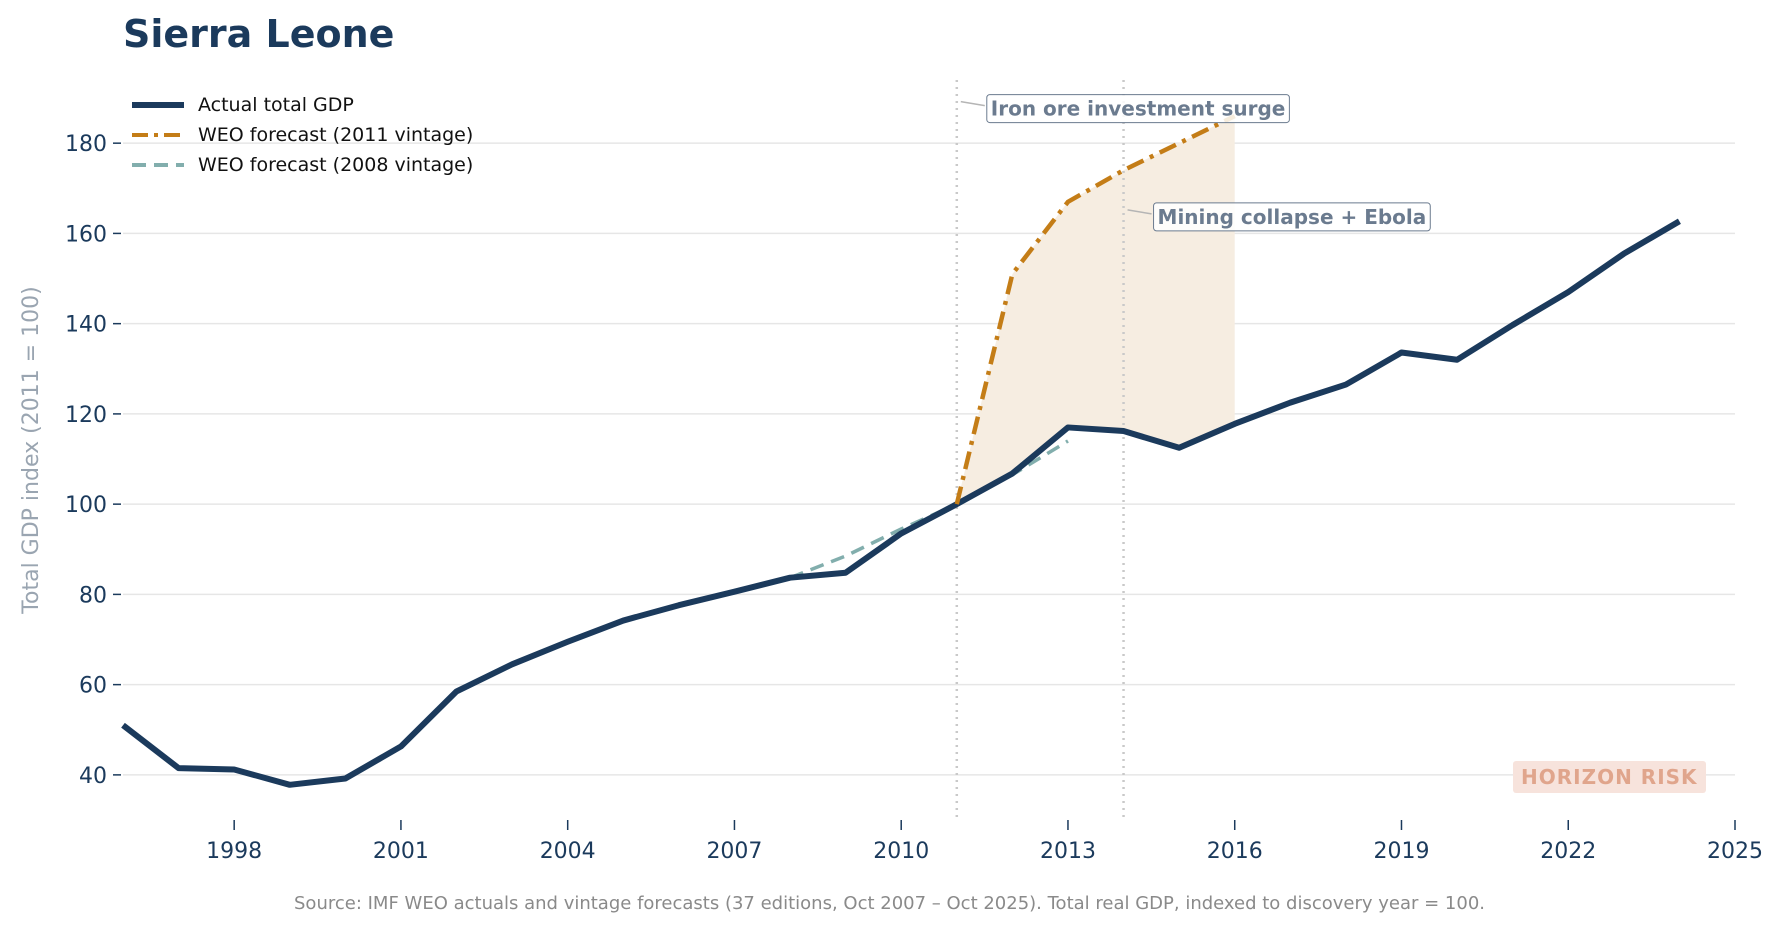 The image size is (1779, 932). Describe the element at coordinates (1235, 851) in the screenshot. I see `x-tick-label-2016: 2016` at that location.